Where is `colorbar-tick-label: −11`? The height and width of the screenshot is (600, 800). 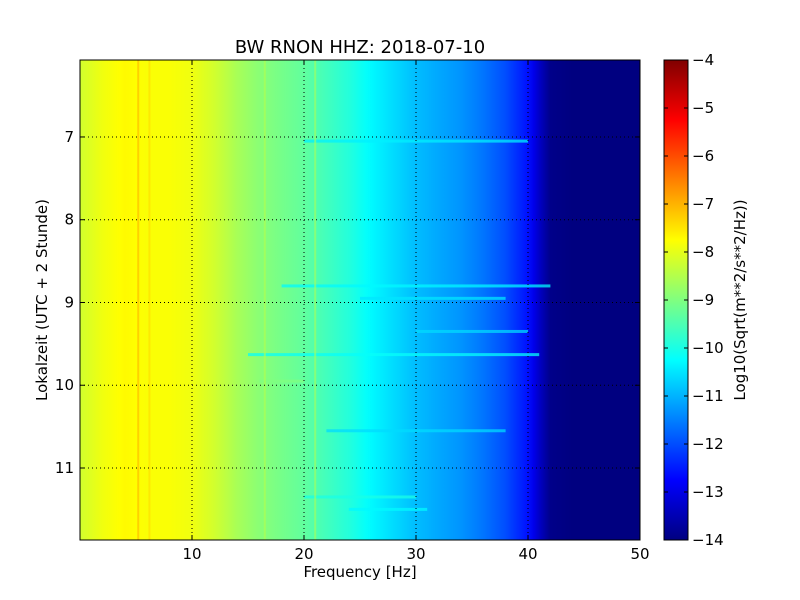 colorbar-tick-label: −11 is located at coordinates (708, 396).